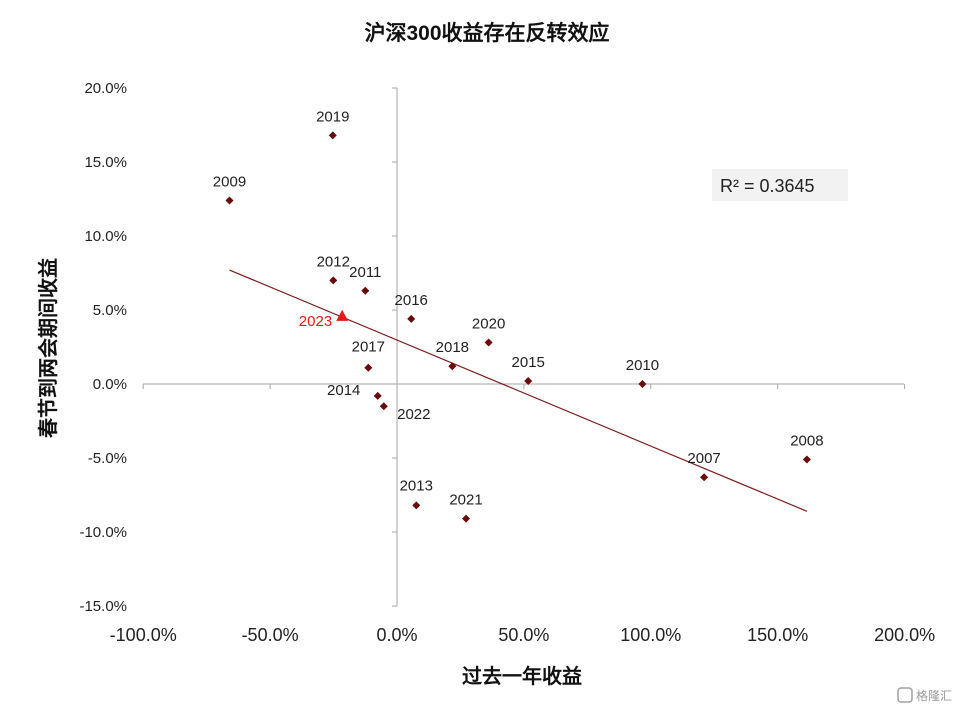  What do you see at coordinates (333, 280) in the screenshot?
I see `data-point-2012` at bounding box center [333, 280].